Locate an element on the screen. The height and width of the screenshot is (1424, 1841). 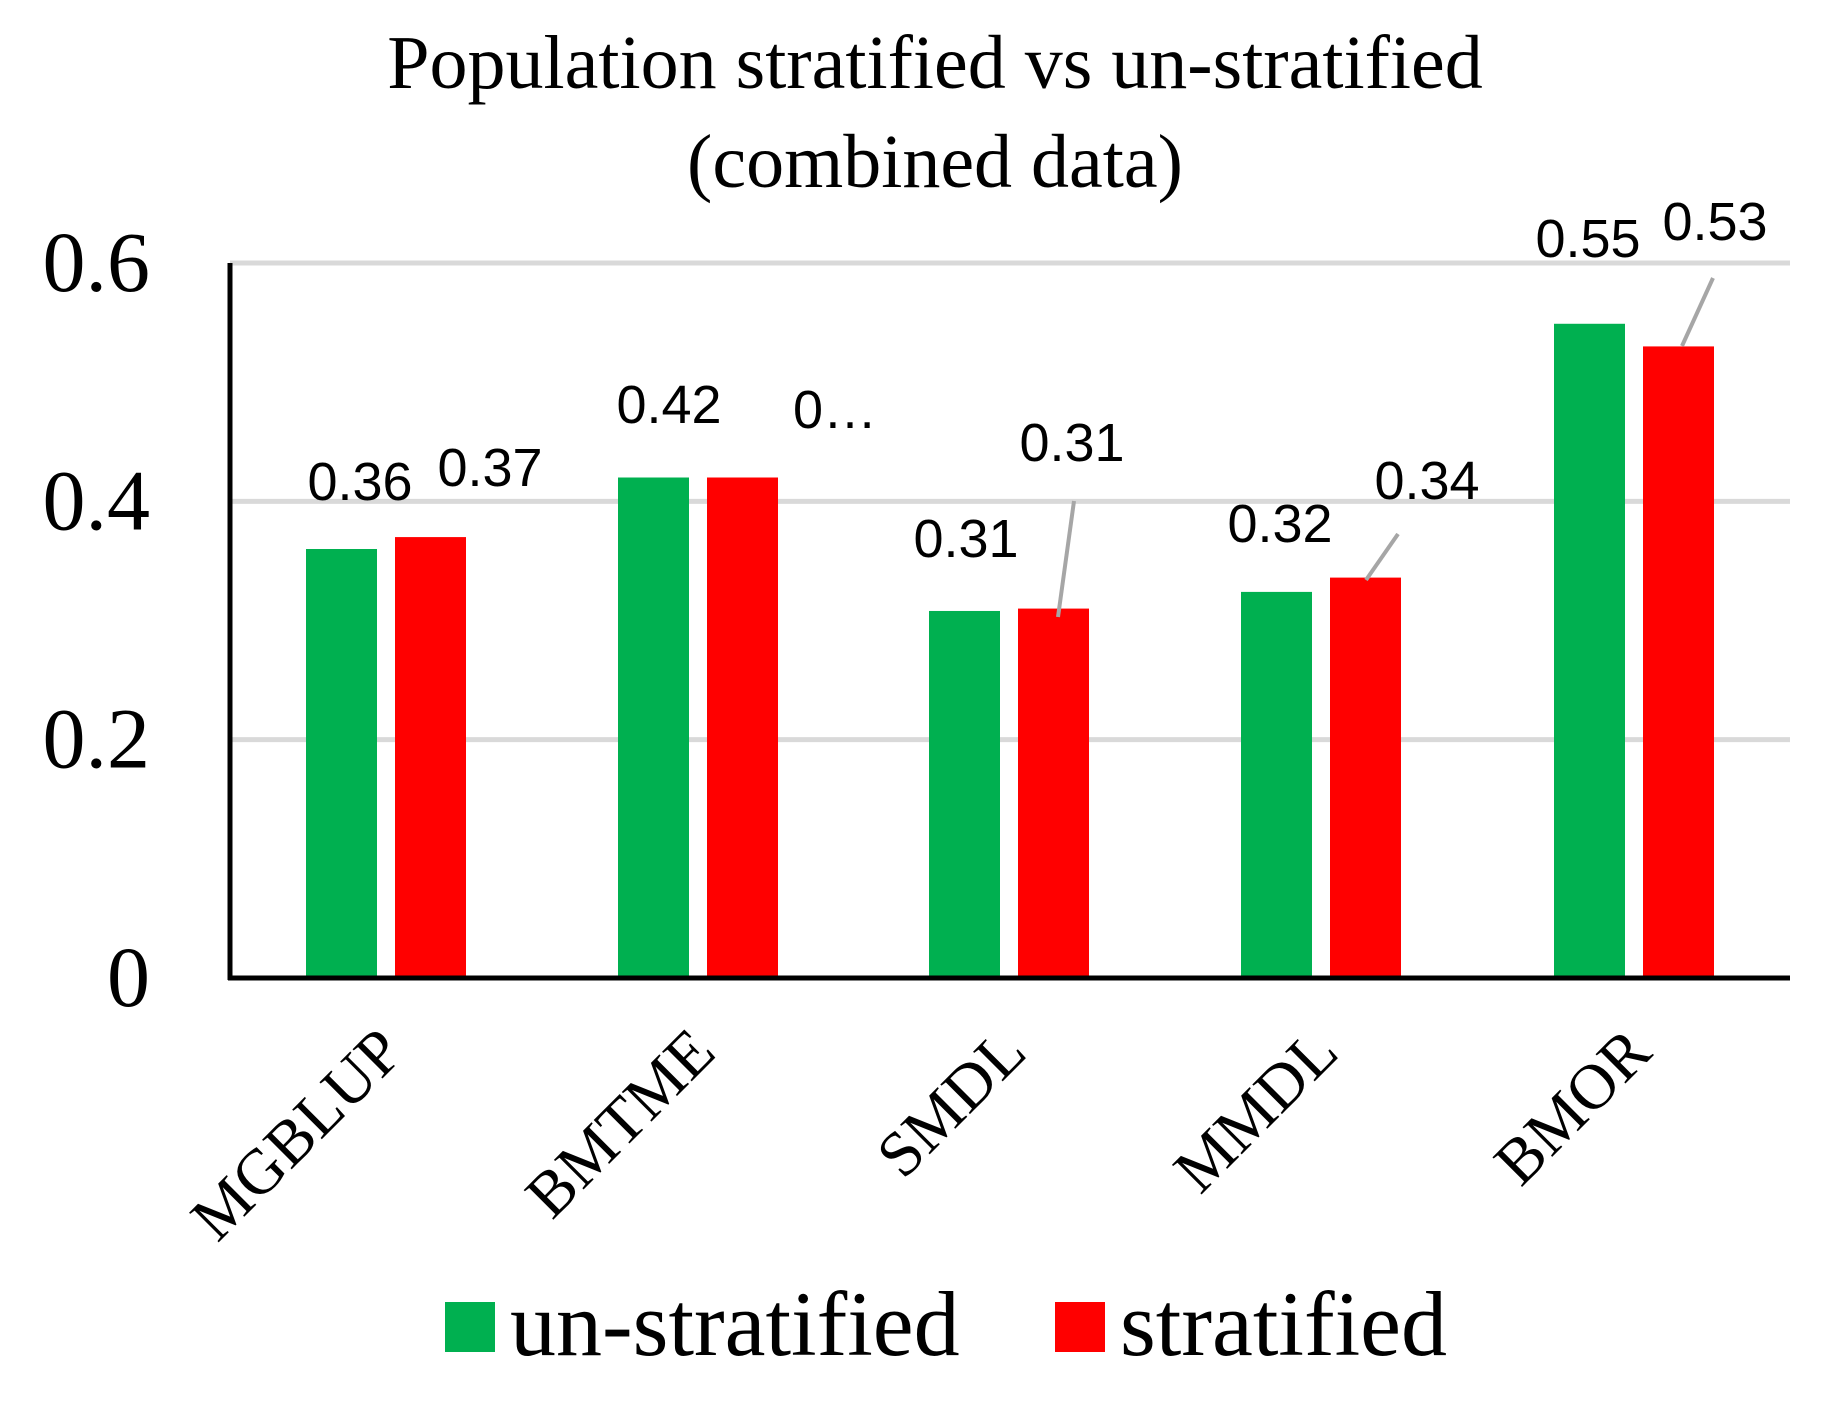
data-label-un-stratified-MMDL: 0.32 is located at coordinates (1279, 524).